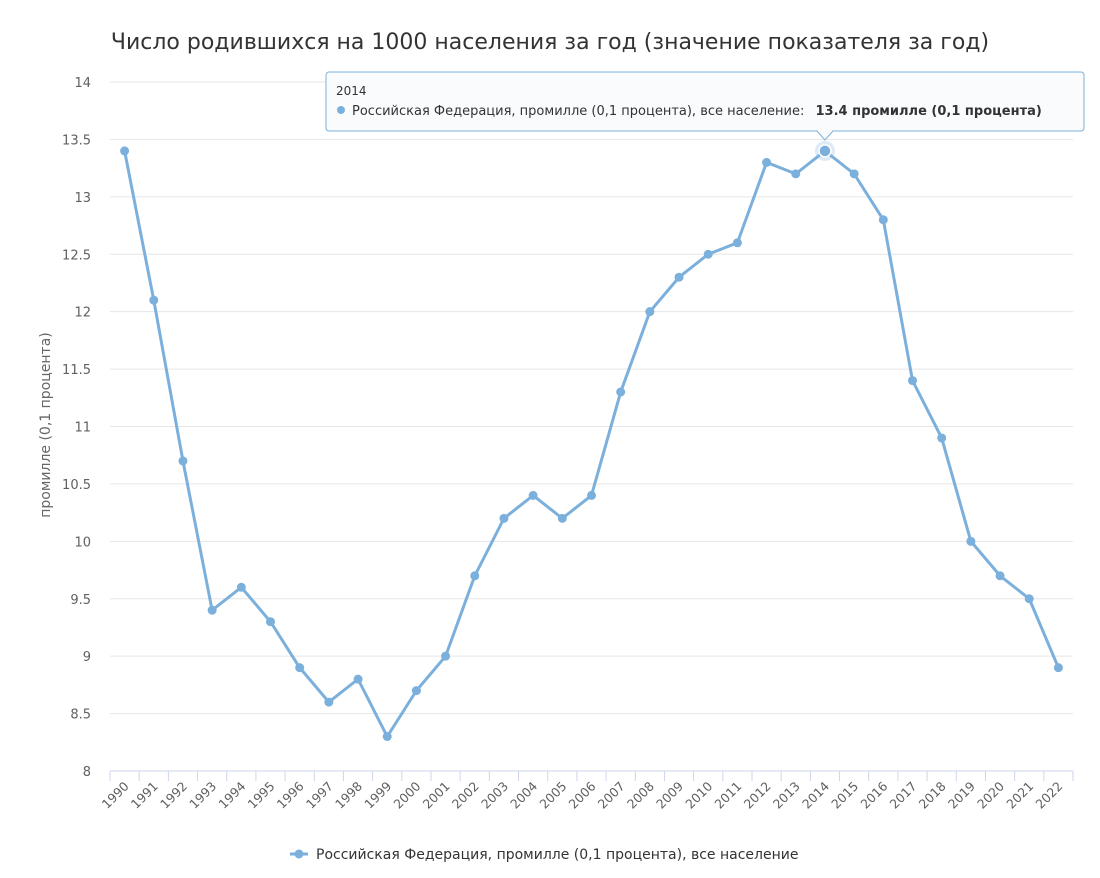  What do you see at coordinates (80, 715) in the screenshot?
I see `y-tick-label: 8.5` at bounding box center [80, 715].